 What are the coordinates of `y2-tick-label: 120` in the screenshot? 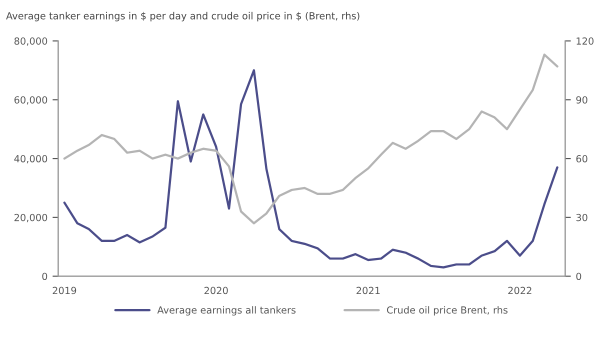 It's located at (585, 41).